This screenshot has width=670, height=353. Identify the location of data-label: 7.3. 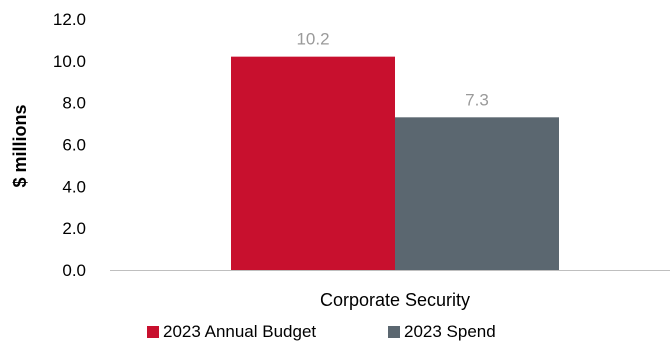
(477, 99).